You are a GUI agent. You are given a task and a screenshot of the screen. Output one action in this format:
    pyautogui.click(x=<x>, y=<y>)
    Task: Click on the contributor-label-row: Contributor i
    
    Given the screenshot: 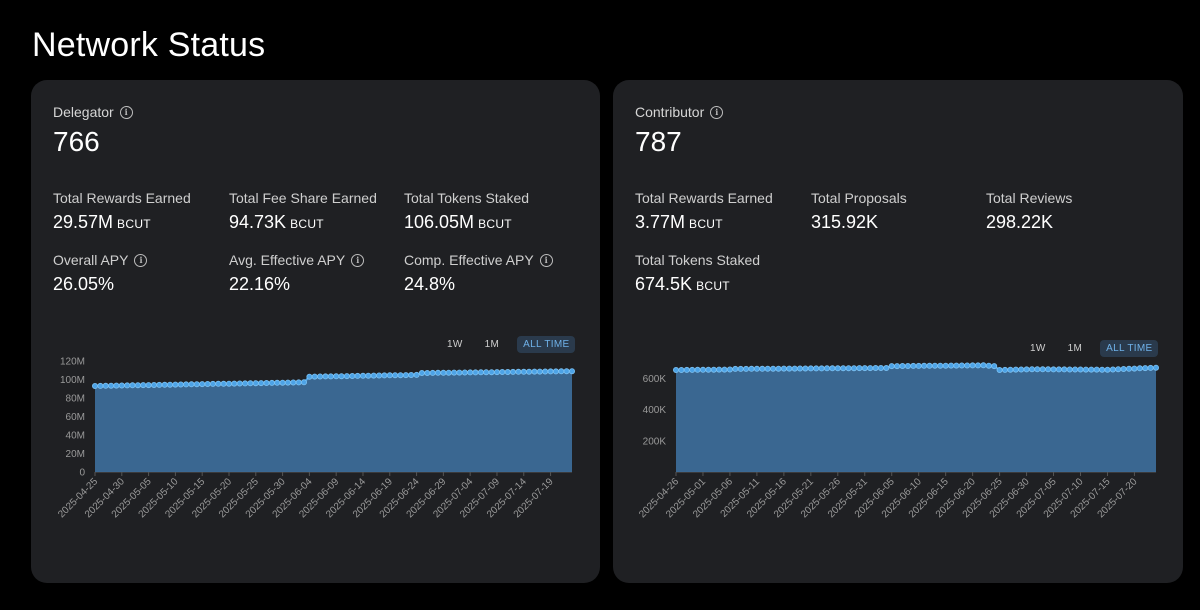 What is the action you would take?
    pyautogui.click(x=679, y=112)
    